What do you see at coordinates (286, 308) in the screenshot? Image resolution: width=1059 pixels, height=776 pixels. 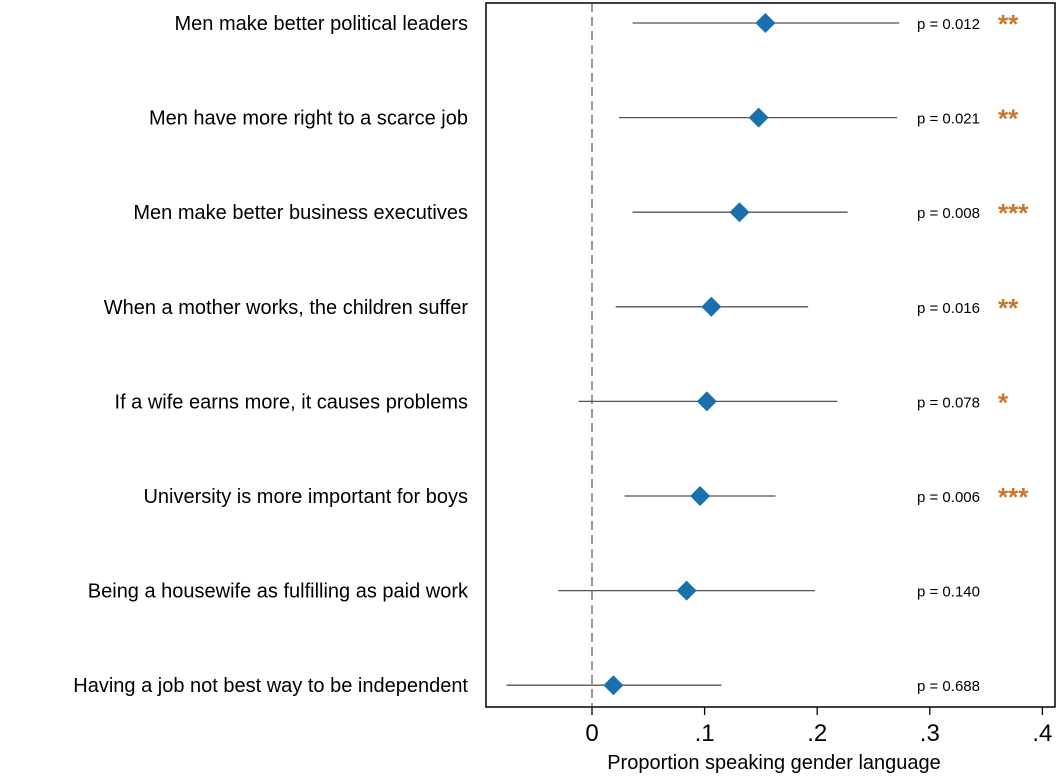 I see `category-label: When a mother works, the children suffer` at bounding box center [286, 308].